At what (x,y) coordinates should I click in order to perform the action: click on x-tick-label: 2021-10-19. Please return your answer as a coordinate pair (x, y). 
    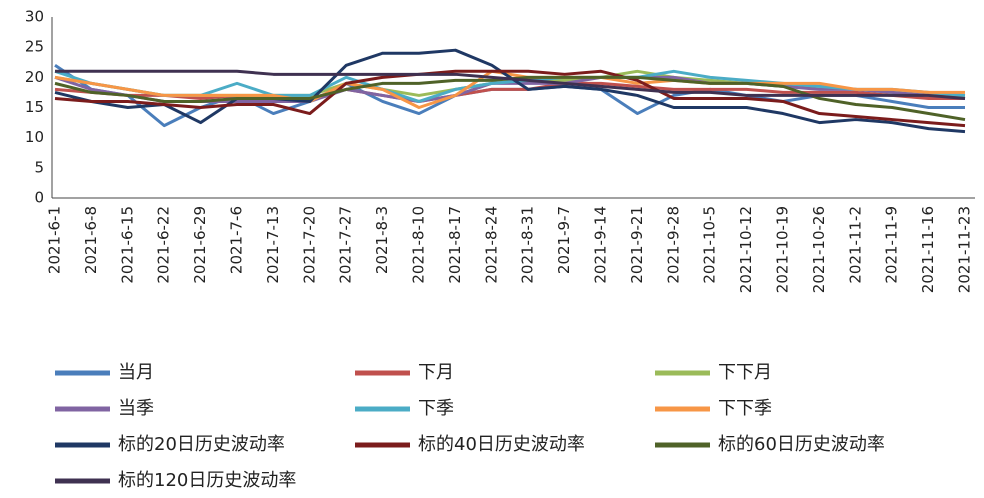
    Looking at the image, I should click on (783, 249).